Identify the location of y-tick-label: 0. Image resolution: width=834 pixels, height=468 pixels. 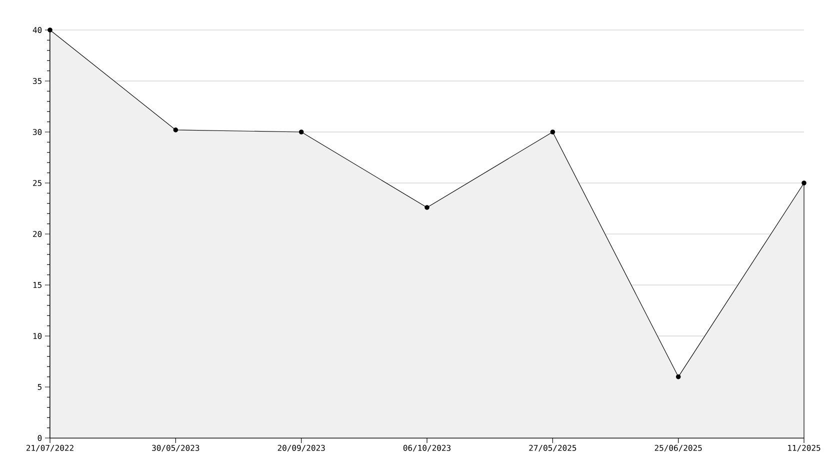
(40, 438).